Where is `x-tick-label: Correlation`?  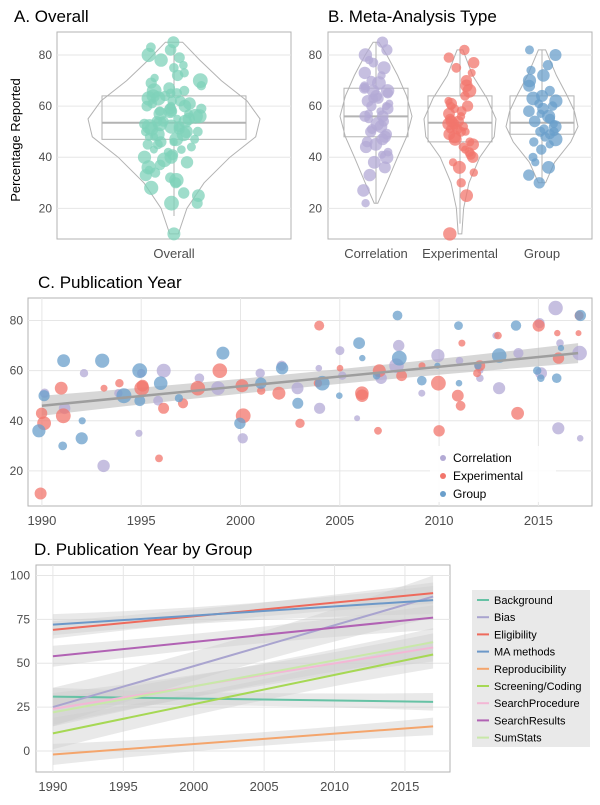 x-tick-label: Correlation is located at coordinates (376, 253).